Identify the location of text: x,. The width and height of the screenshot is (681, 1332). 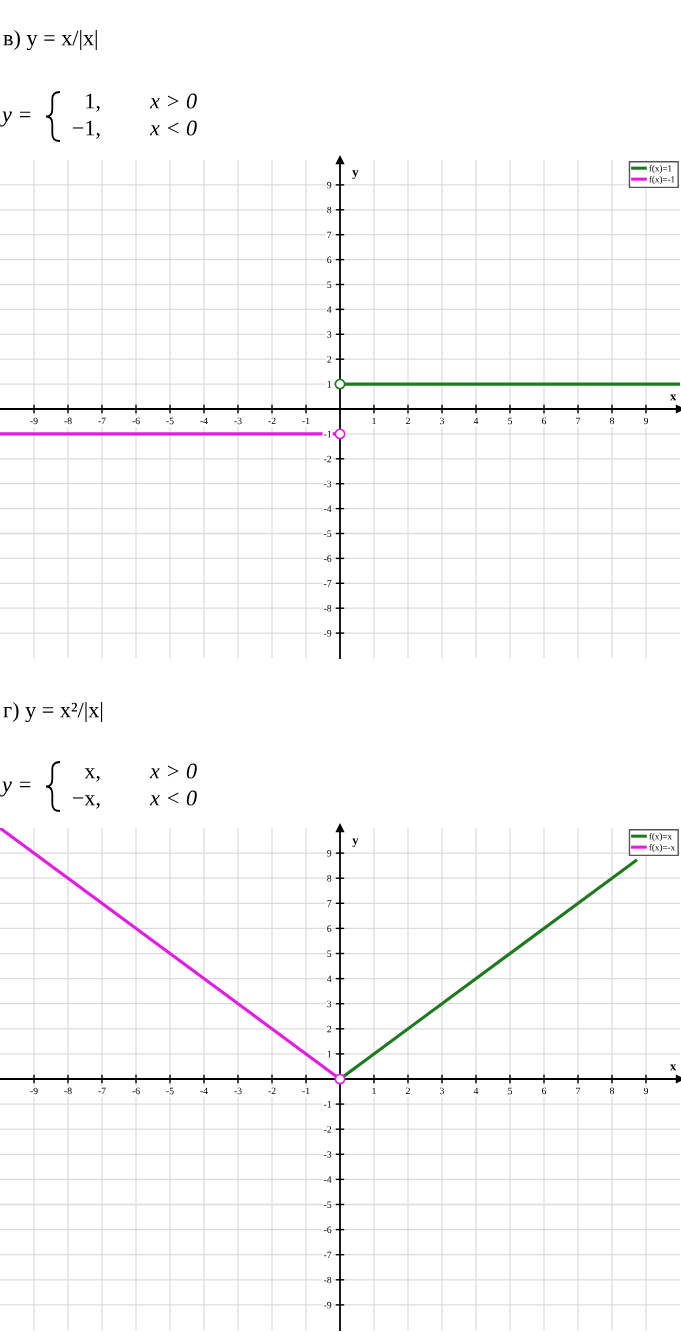
(92, 775).